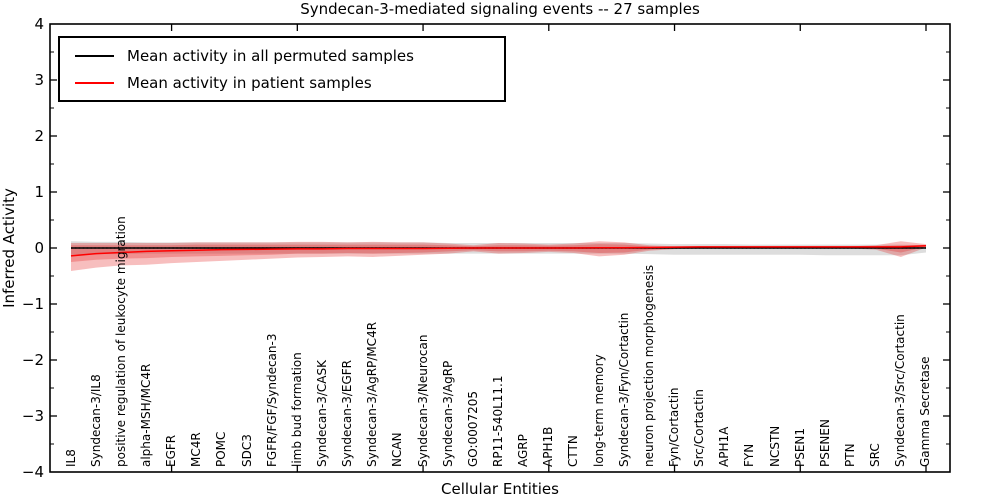 The image size is (1000, 500). Describe the element at coordinates (246, 450) in the screenshot. I see `x-tick-label: SDC3` at that location.